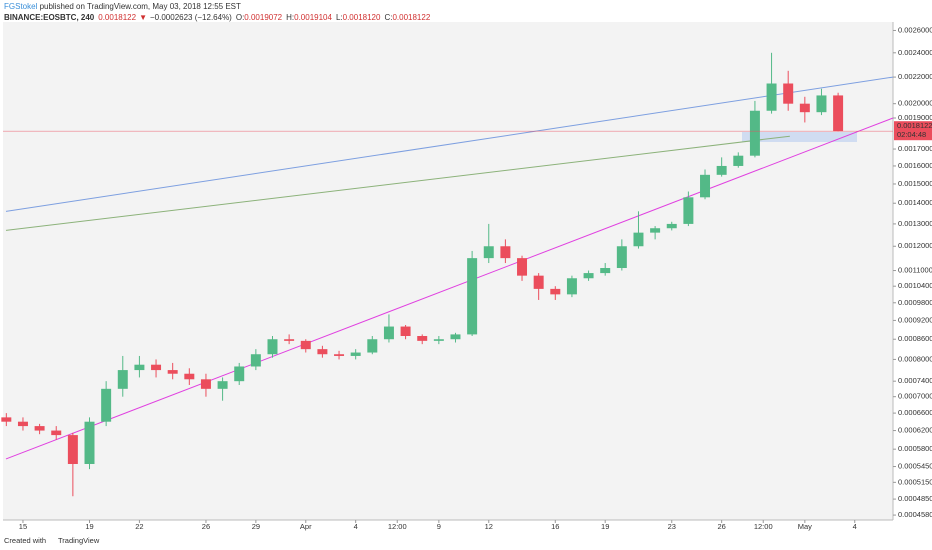  I want to click on y-tick-label: 0.0005450, so click(915, 466).